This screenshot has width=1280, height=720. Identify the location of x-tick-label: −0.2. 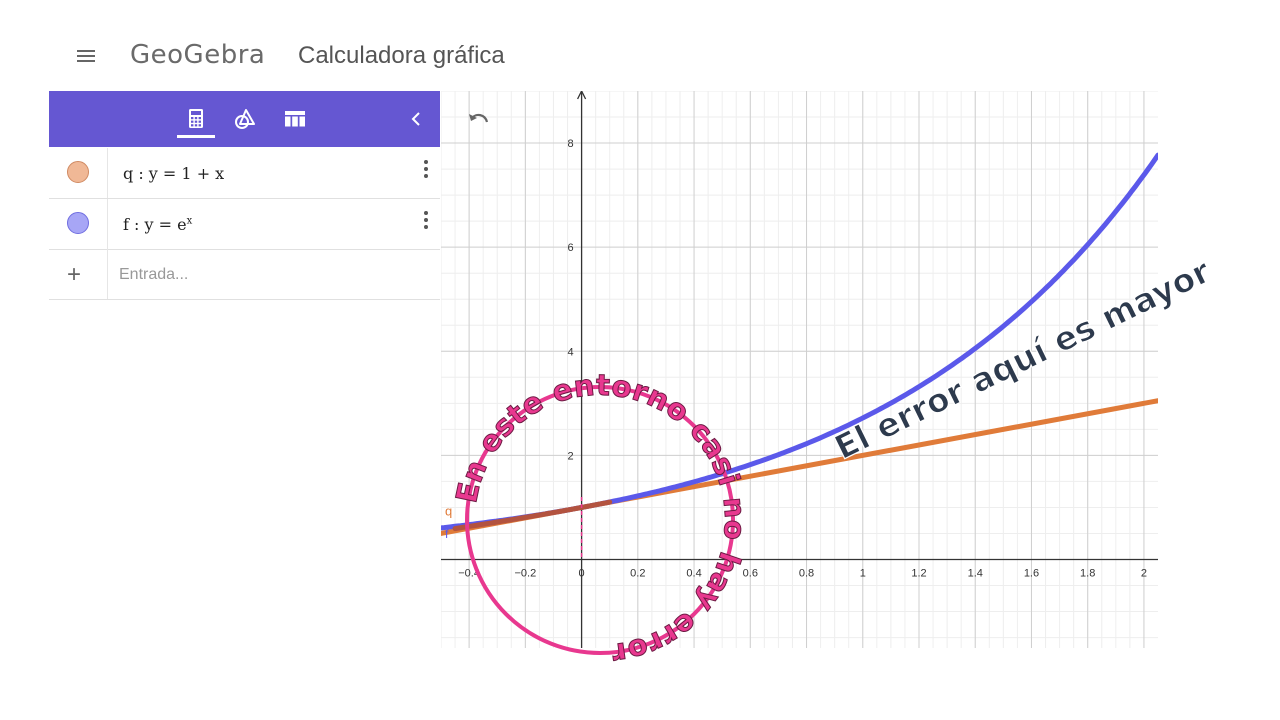
(525, 574).